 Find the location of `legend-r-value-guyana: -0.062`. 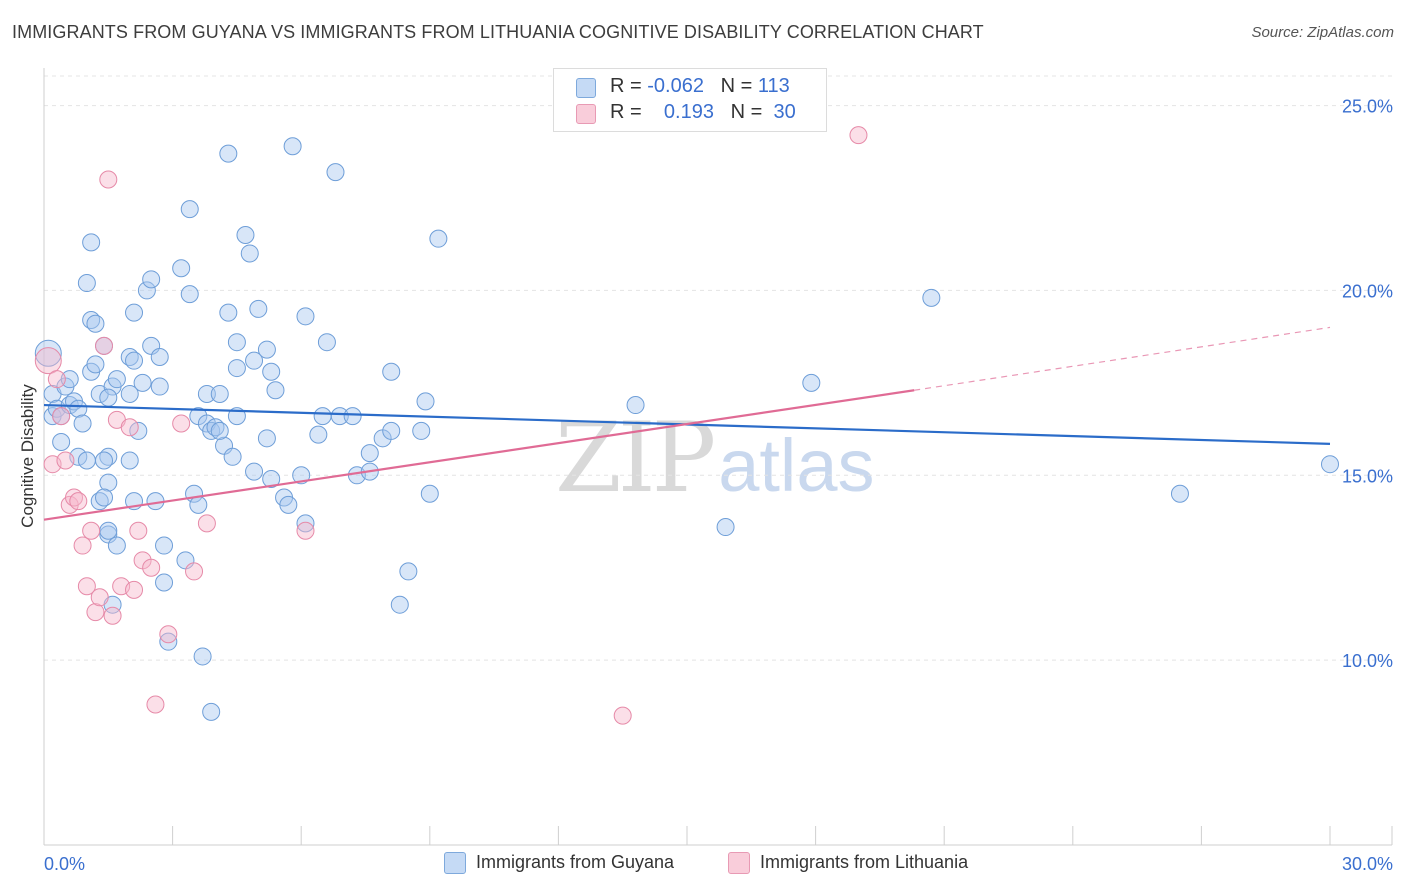

legend-r-value-guyana: -0.062 is located at coordinates (675, 86).